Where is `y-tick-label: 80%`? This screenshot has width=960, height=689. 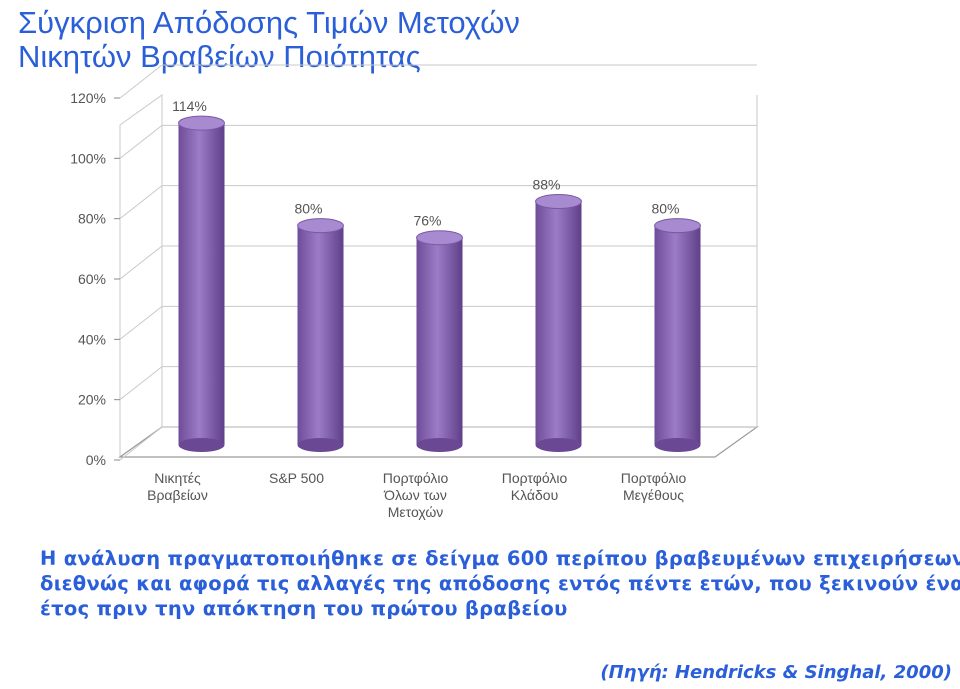
y-tick-label: 80% is located at coordinates (92, 219).